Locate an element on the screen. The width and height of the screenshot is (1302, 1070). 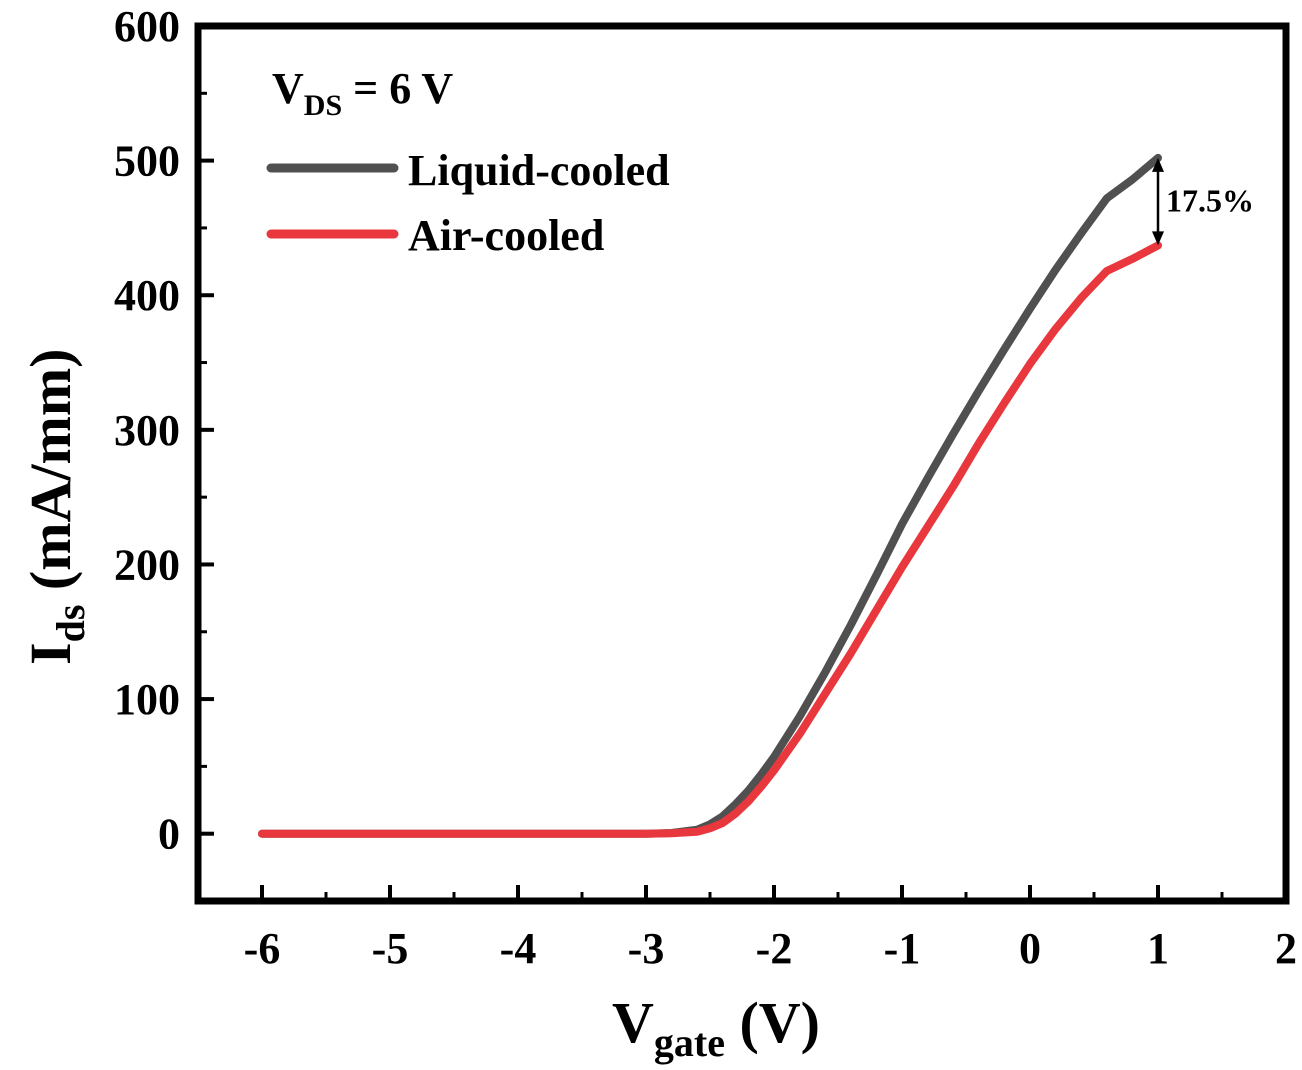
y-tick-label: 600 is located at coordinates (147, 26).